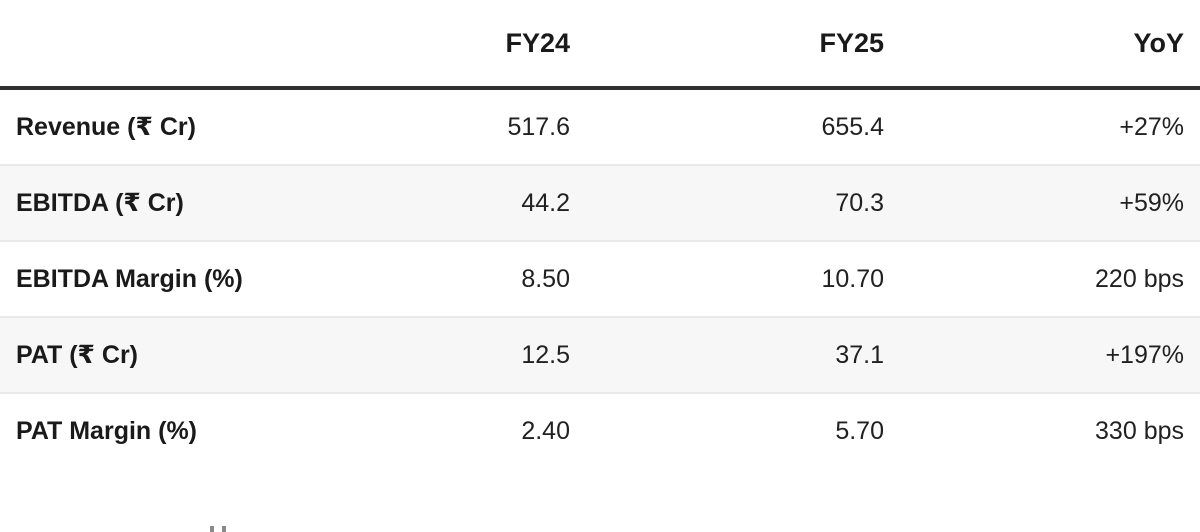 This screenshot has height=532, width=1200. I want to click on row-label: EBITDA Margin (%), so click(185, 278).